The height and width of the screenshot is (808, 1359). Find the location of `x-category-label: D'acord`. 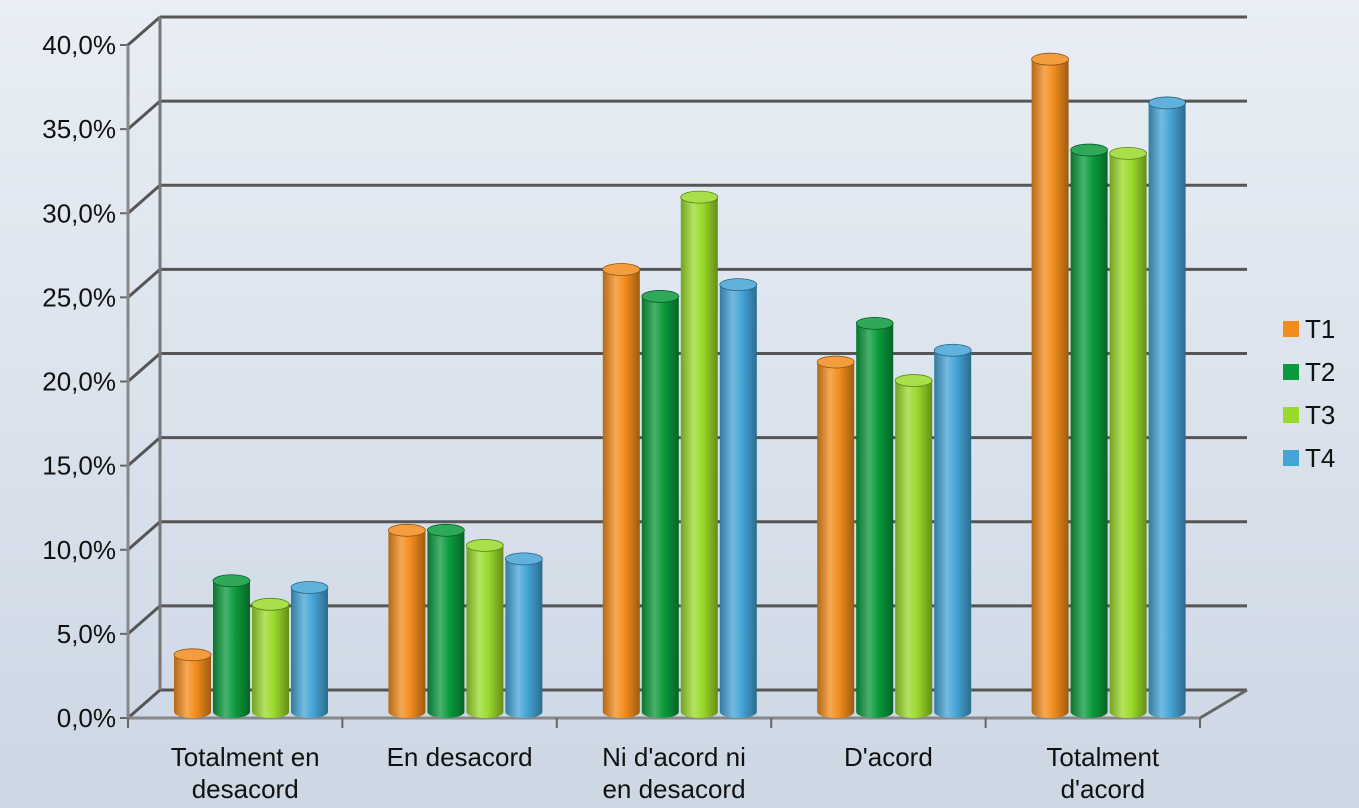

x-category-label: D'acord is located at coordinates (888, 757).